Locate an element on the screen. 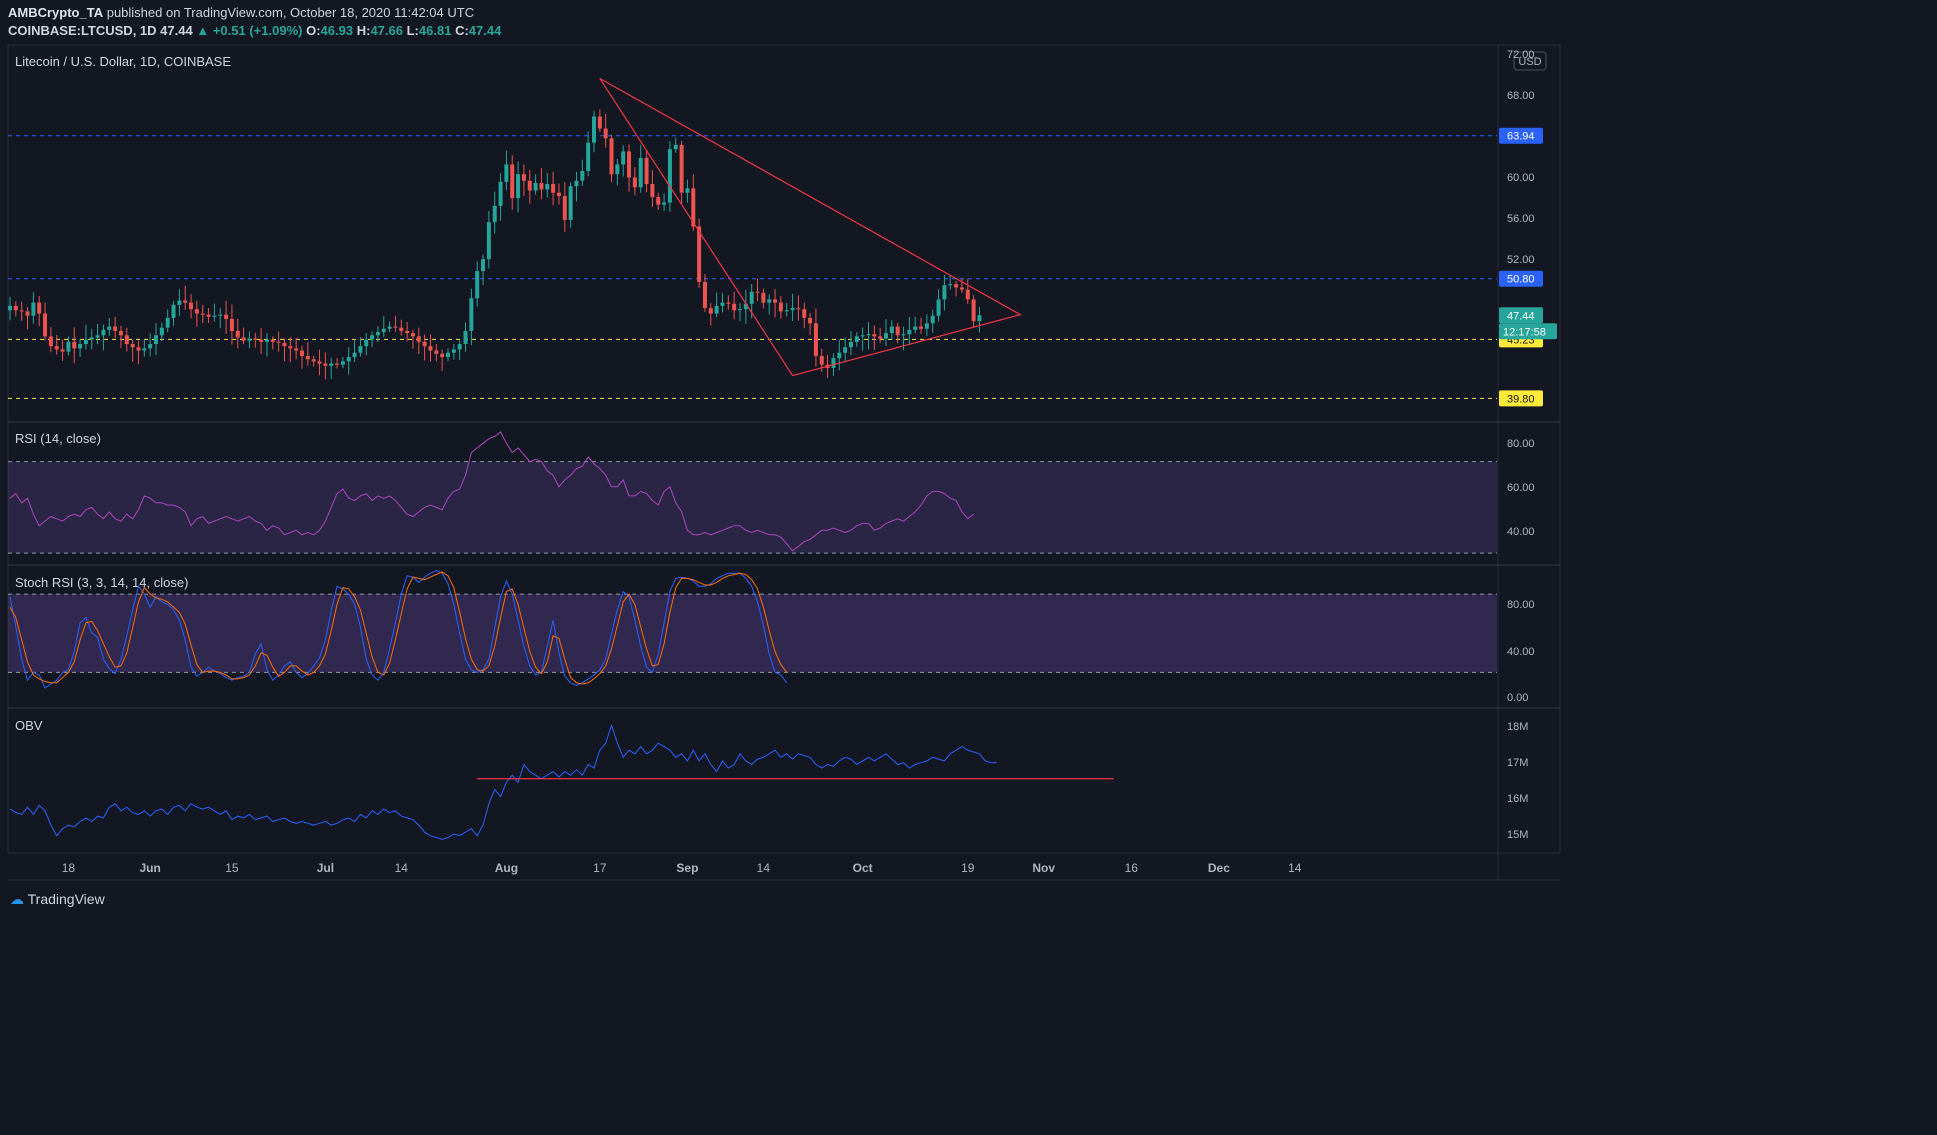  publisher-name: AMBCrypto_TA is located at coordinates (56, 12).